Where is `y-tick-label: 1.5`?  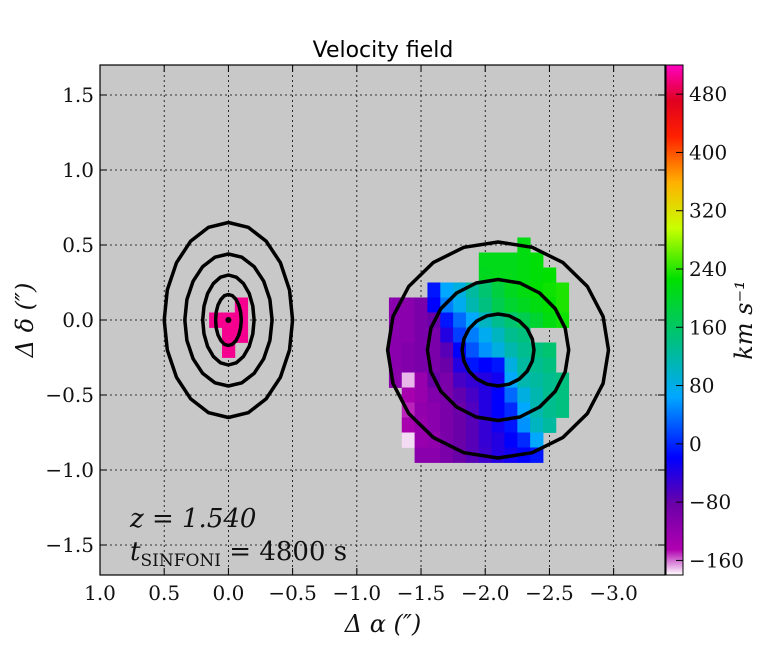 y-tick-label: 1.5 is located at coordinates (78, 95).